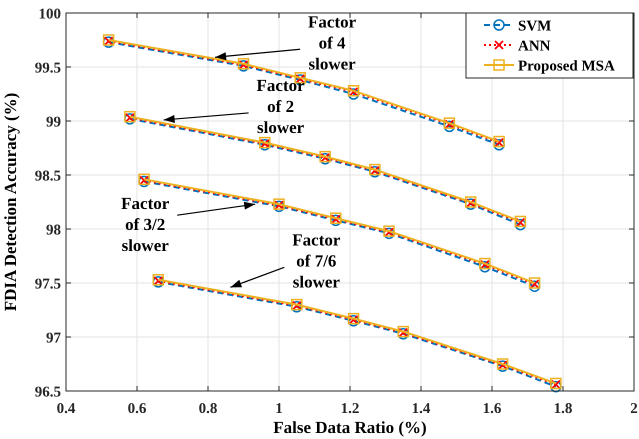  What do you see at coordinates (350, 409) in the screenshot?
I see `x-tick-label: 1.2` at bounding box center [350, 409].